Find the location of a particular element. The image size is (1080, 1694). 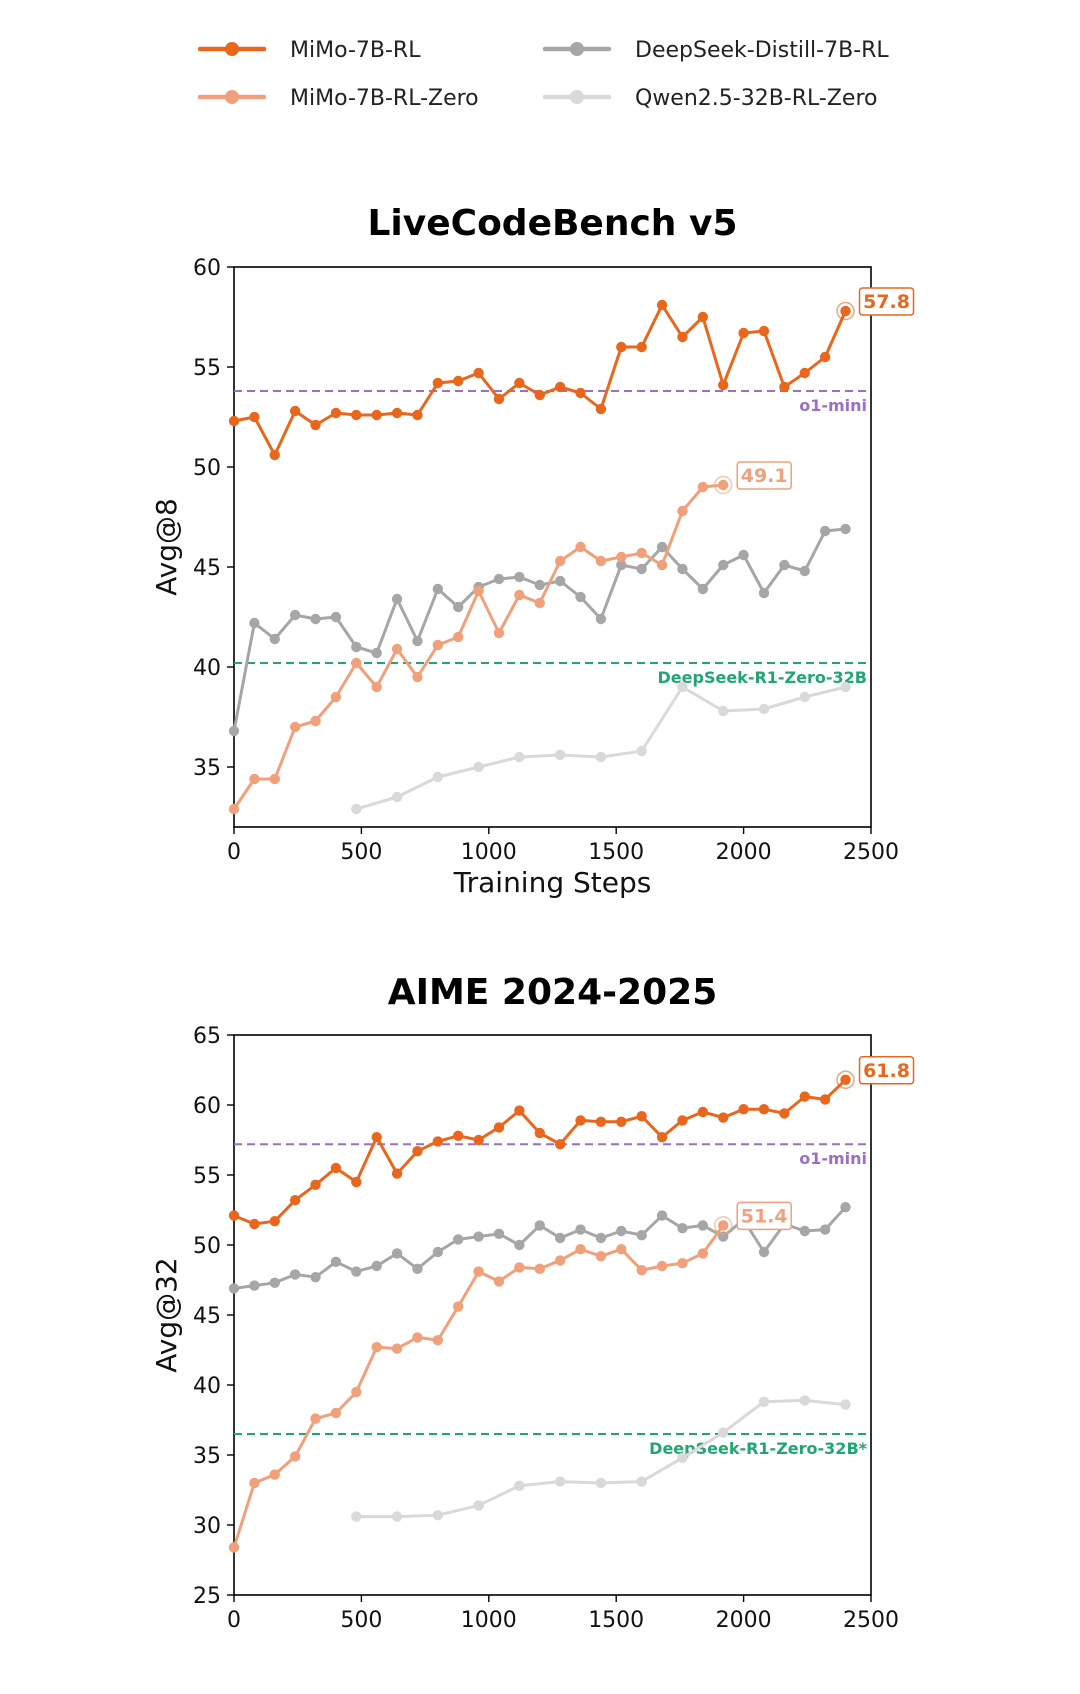

series-mimo-7b-rl: 57.8 is located at coordinates (571, 374).